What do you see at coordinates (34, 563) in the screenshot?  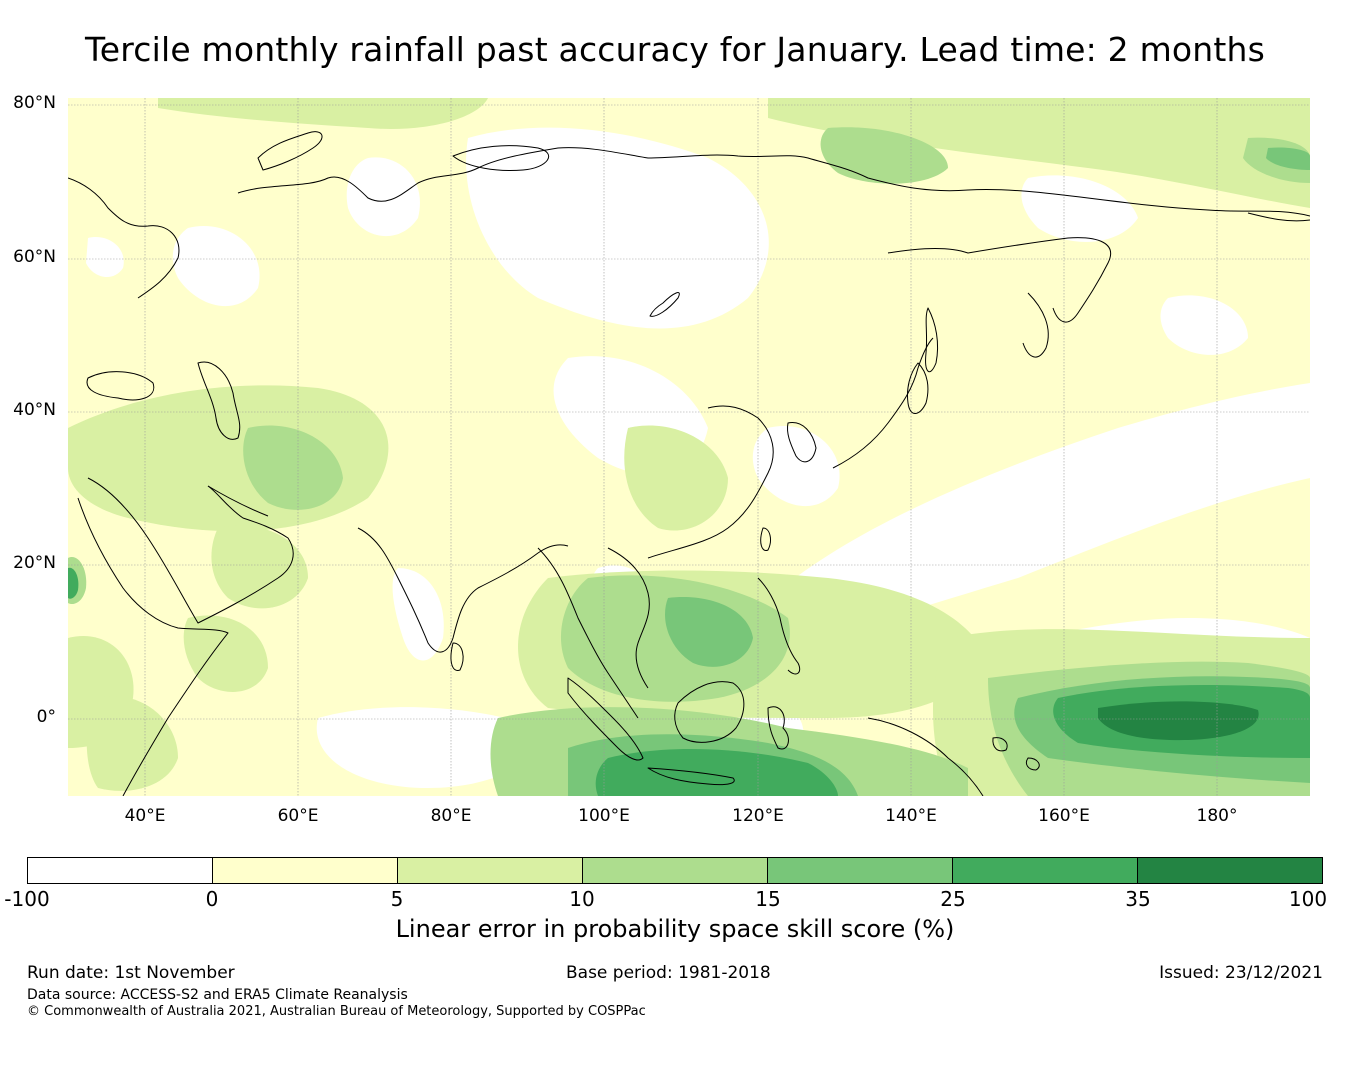 I see `lat-label-20n: 20°N` at bounding box center [34, 563].